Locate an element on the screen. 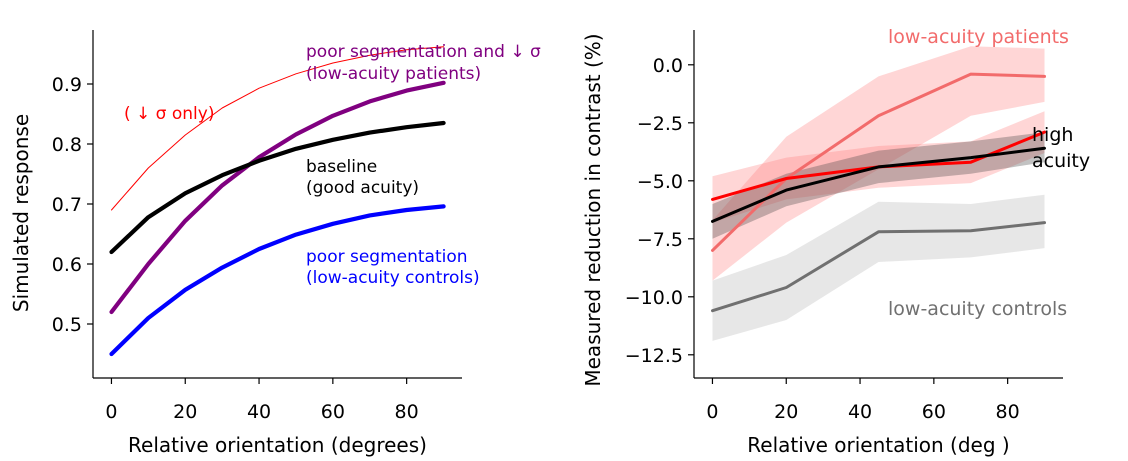 This screenshot has width=1128, height=461. series-line-poor_seg is located at coordinates (277, 280).